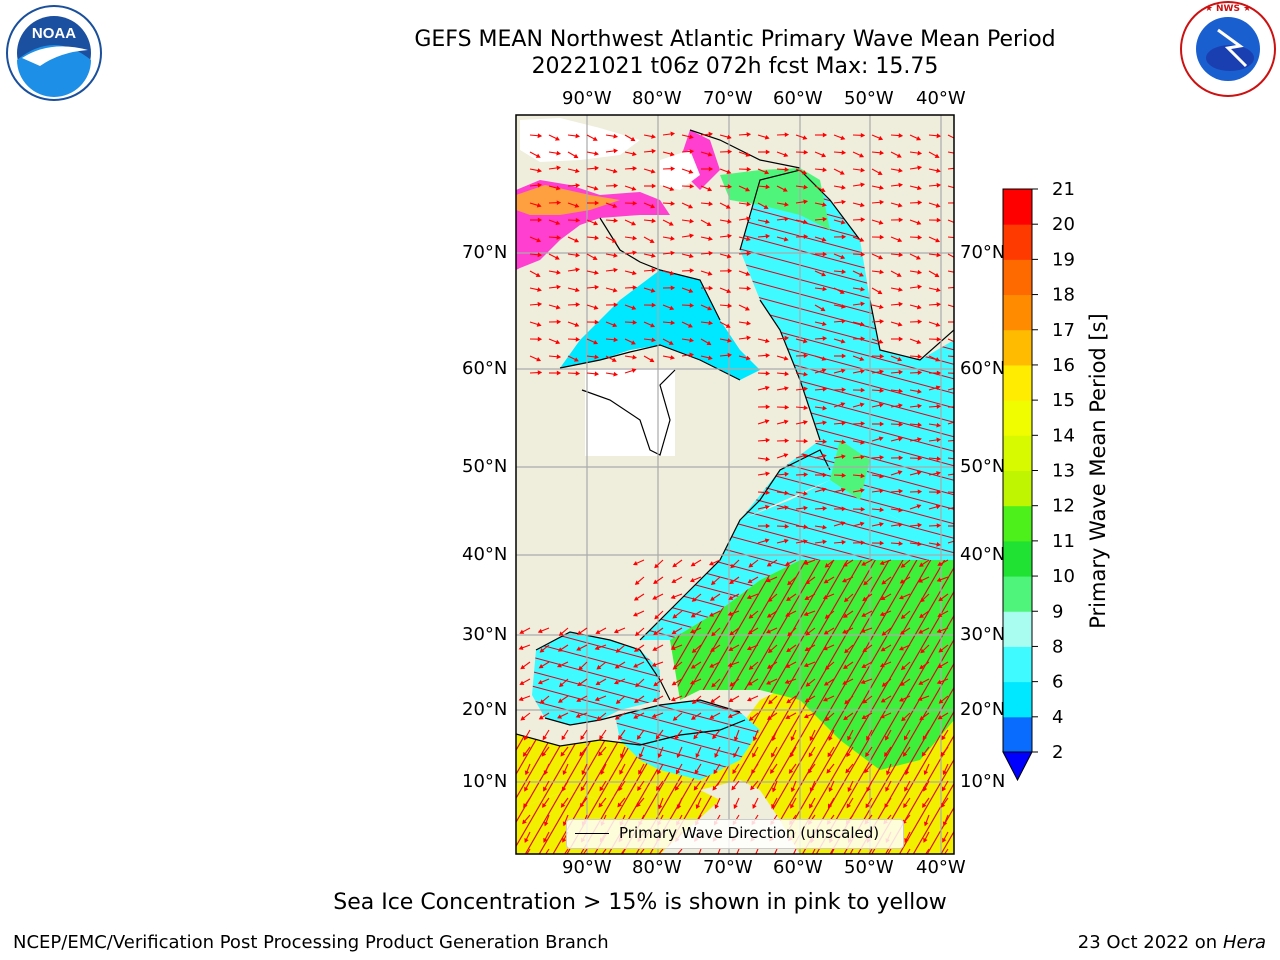 Image resolution: width=1280 pixels, height=960 pixels. Describe the element at coordinates (1063, 365) in the screenshot. I see `colorbar-tick-label: 16` at that location.